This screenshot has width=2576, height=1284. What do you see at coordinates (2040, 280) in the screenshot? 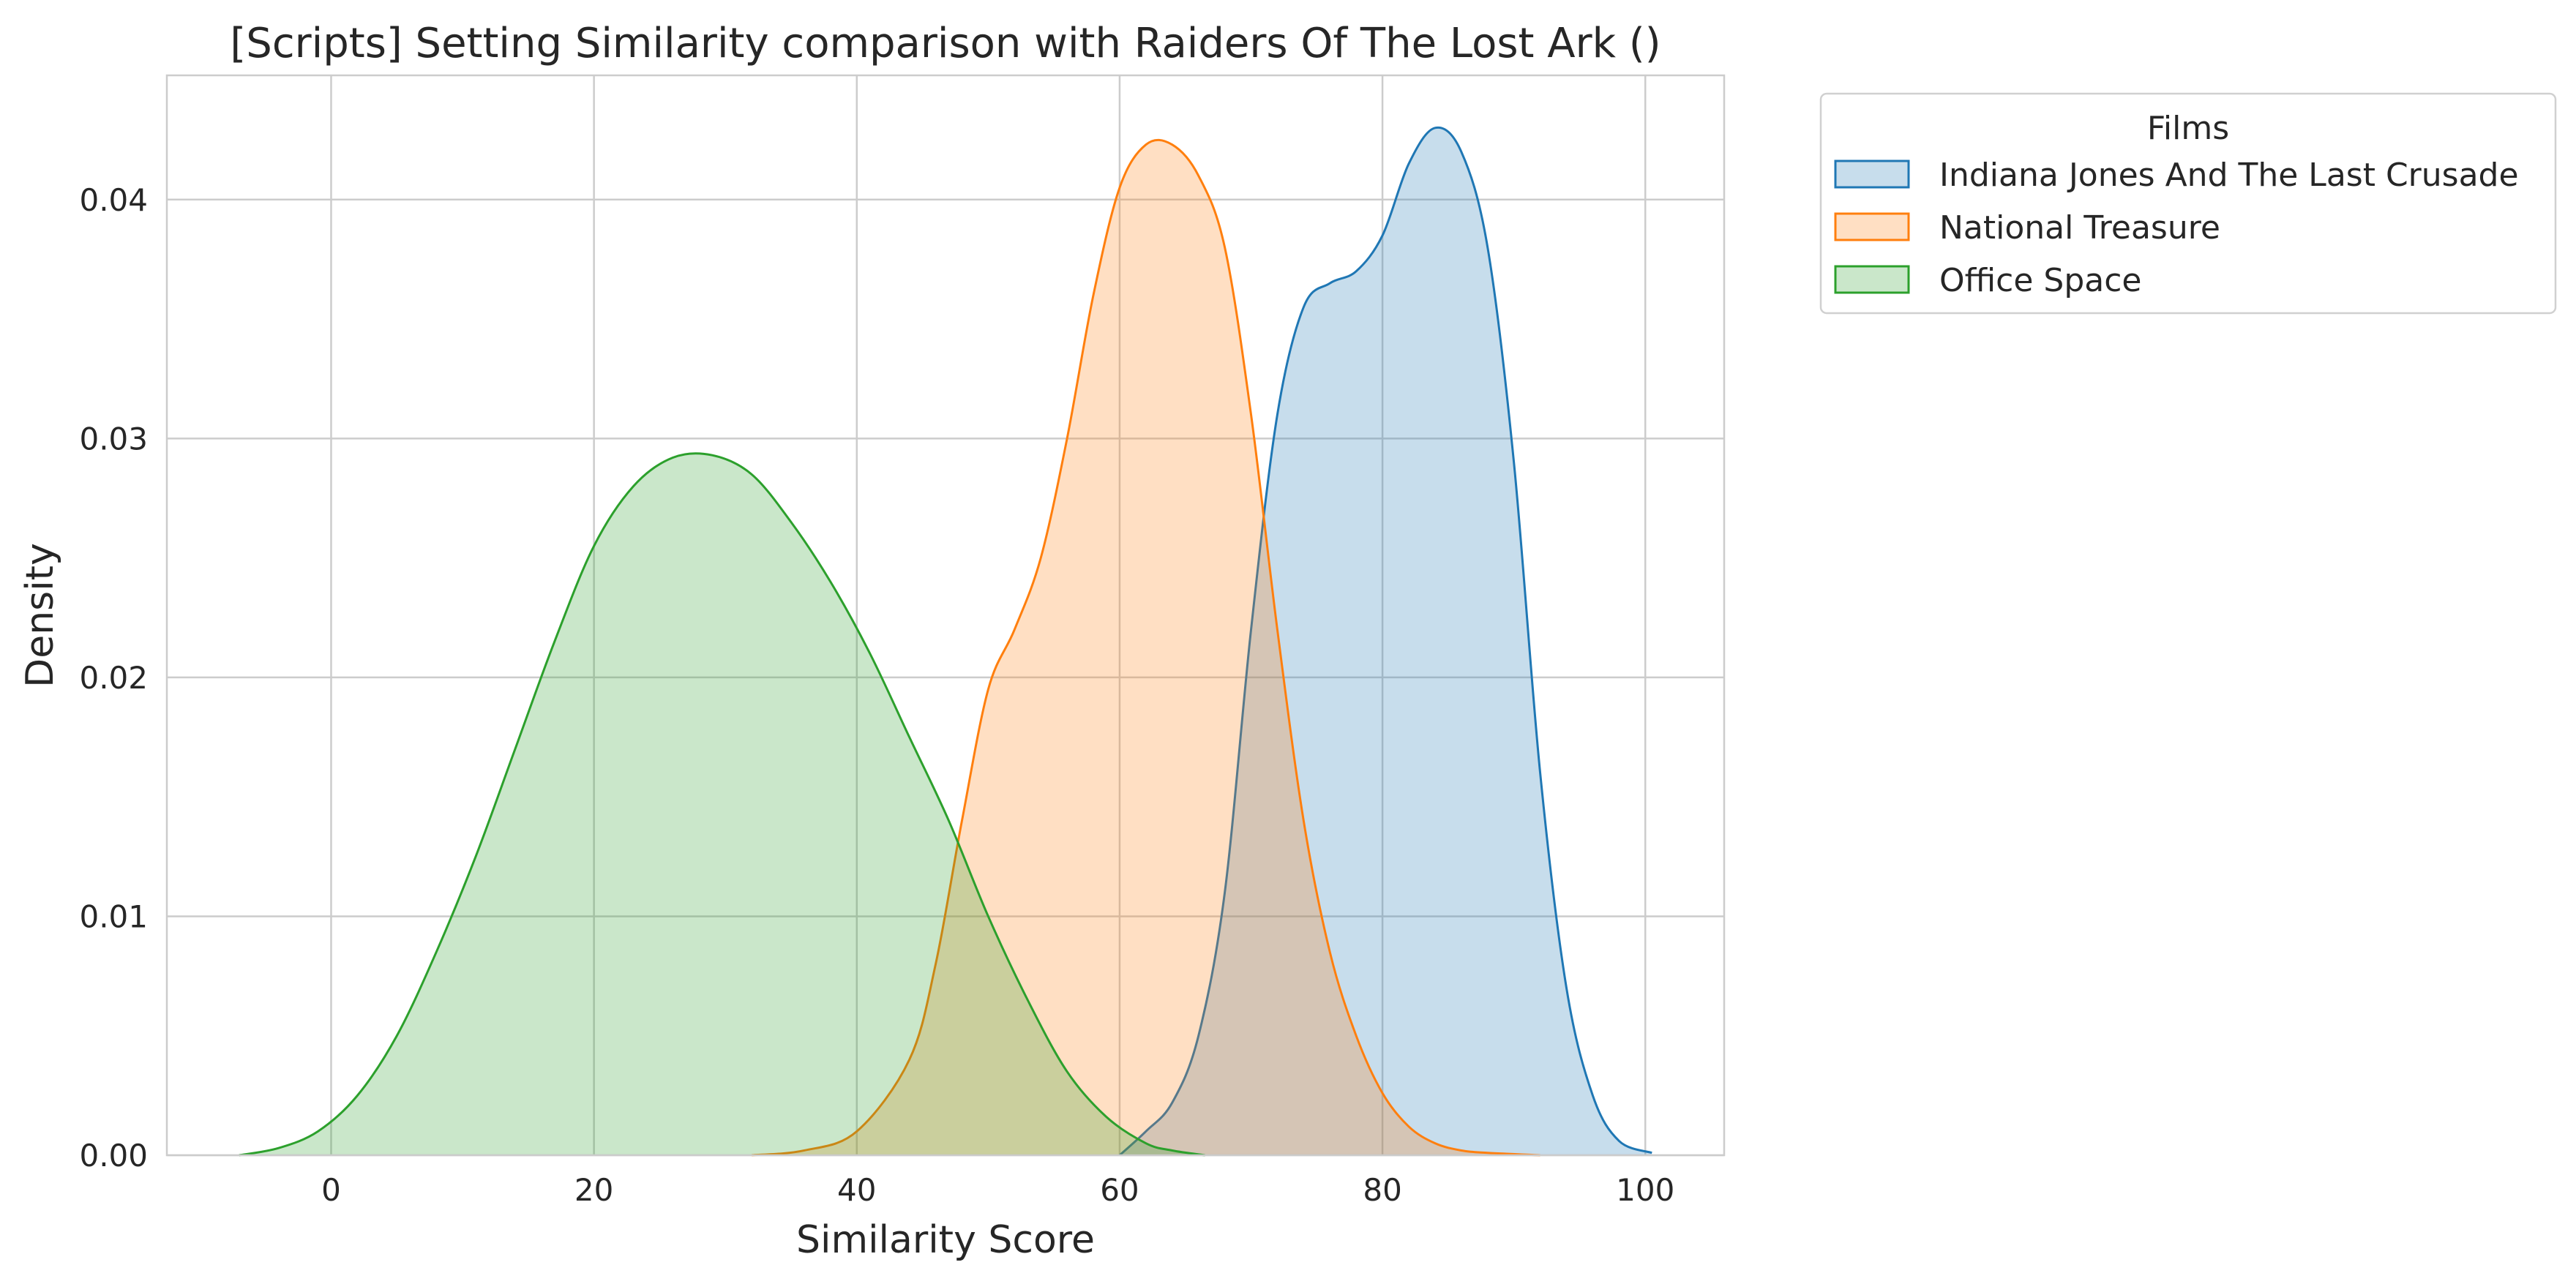
I see `legend-label: Office Space` at bounding box center [2040, 280].